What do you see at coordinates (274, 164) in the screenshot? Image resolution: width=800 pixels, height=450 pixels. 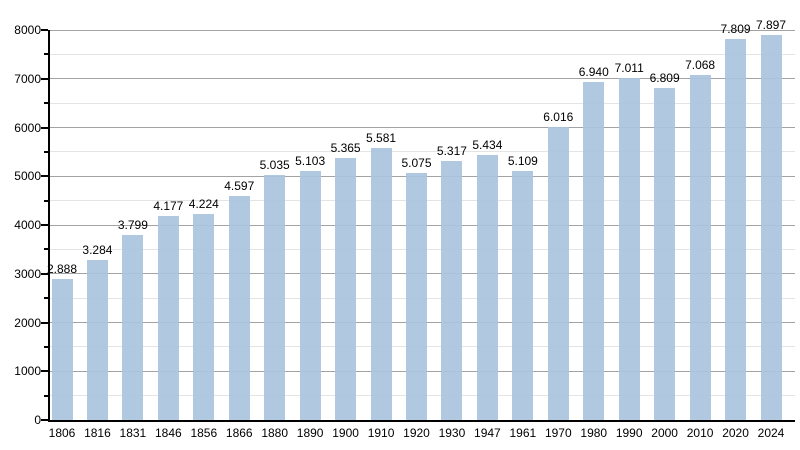 I see `bar-value-label: 5.035` at bounding box center [274, 164].